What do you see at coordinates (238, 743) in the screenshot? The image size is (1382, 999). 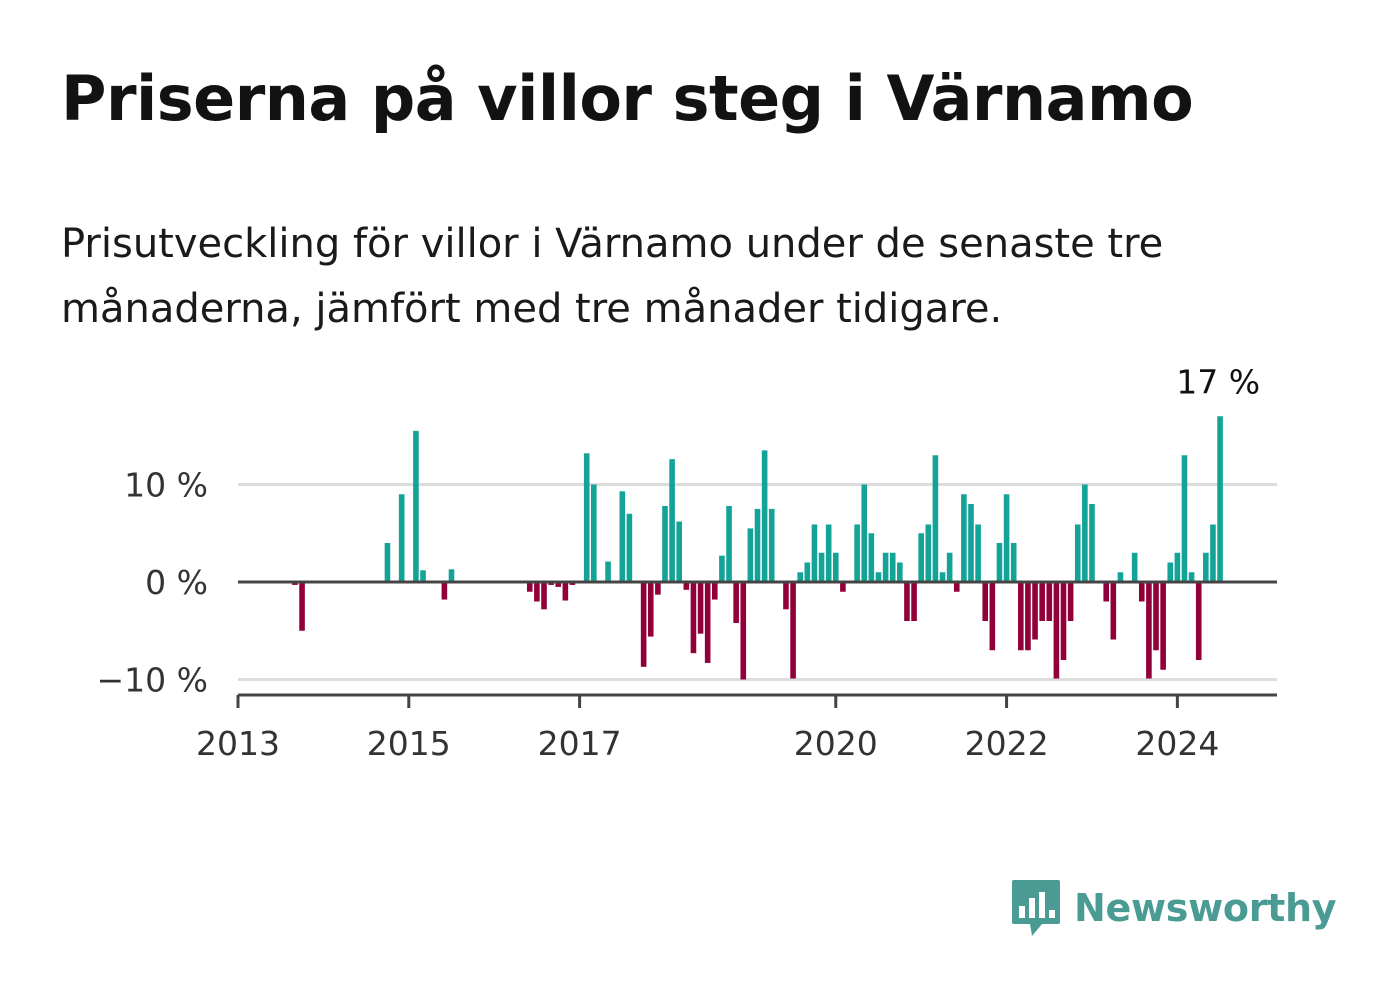 I see `x-tick-label: 2013` at bounding box center [238, 743].